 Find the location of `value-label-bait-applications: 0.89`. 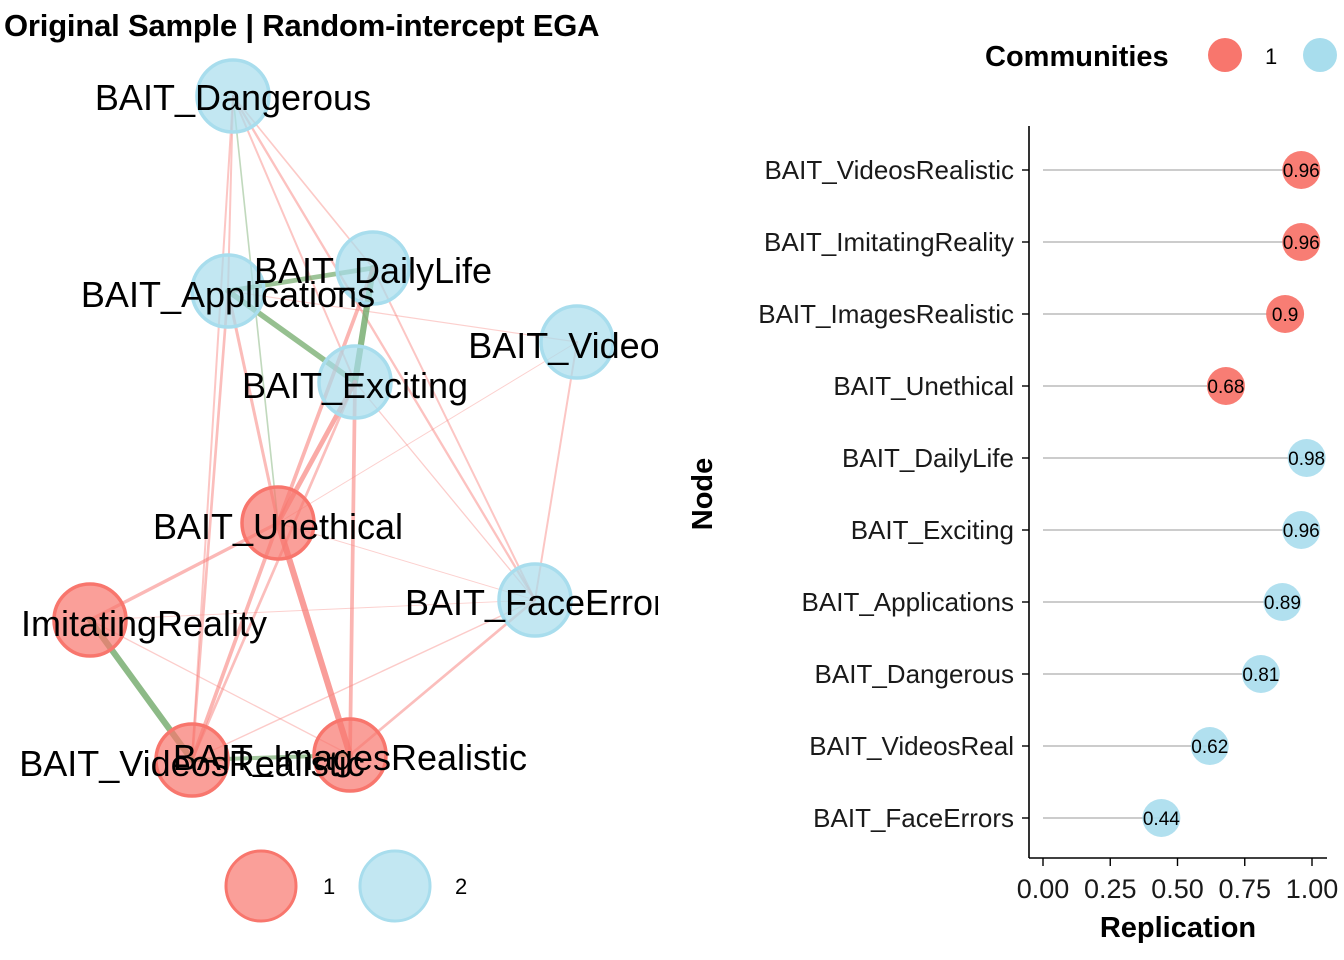

value-label-bait-applications: 0.89 is located at coordinates (1282, 603).